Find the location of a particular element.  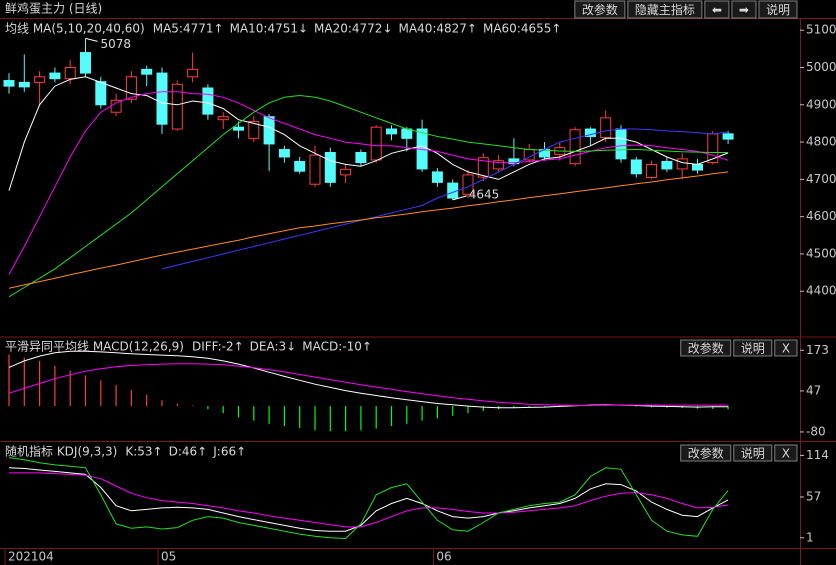

legend-entry: MA10:4751↓ is located at coordinates (269, 29).